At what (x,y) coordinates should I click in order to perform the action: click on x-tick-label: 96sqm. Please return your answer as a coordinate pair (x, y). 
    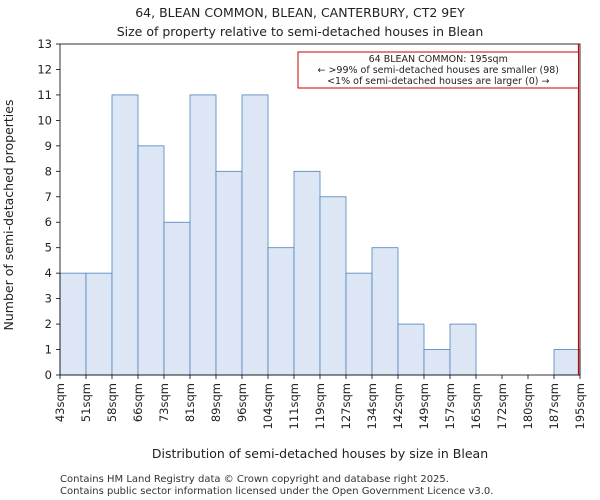
    Looking at the image, I should click on (242, 402).